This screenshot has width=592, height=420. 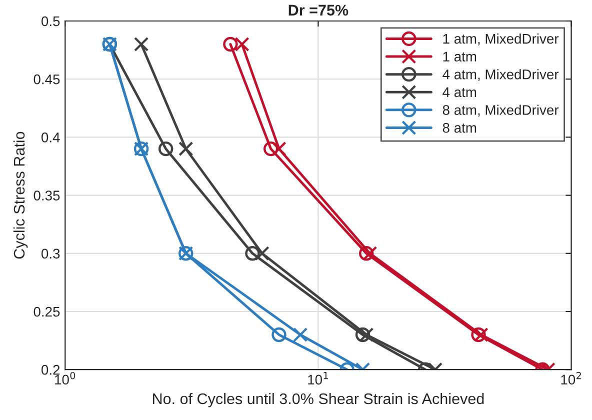 I want to click on legend-label: 1 atm, so click(x=459, y=57).